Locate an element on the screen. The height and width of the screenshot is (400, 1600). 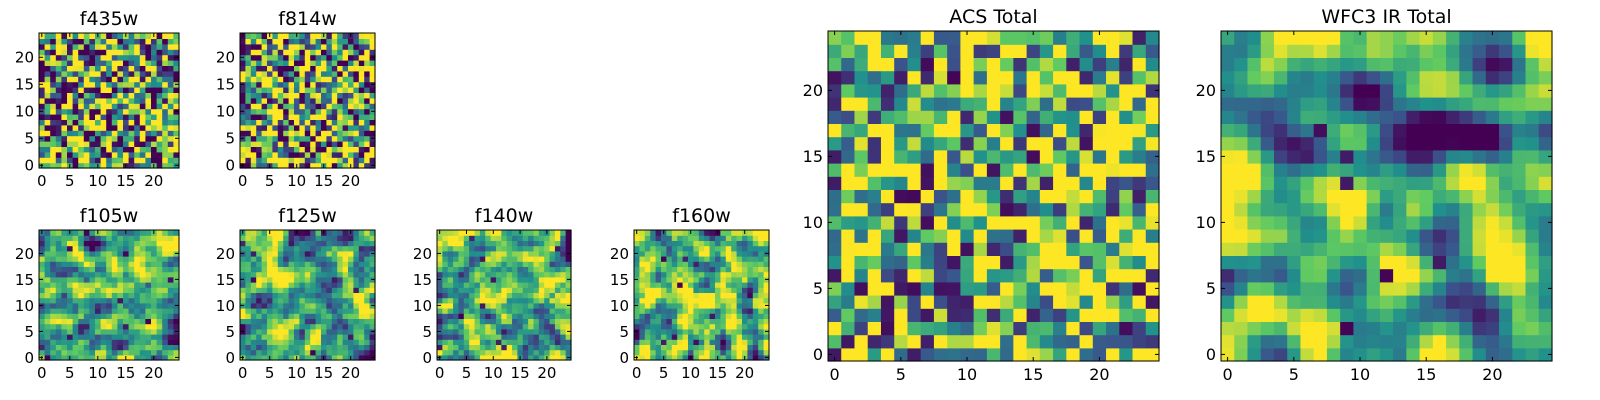
plot-title: f160w is located at coordinates (701, 216).